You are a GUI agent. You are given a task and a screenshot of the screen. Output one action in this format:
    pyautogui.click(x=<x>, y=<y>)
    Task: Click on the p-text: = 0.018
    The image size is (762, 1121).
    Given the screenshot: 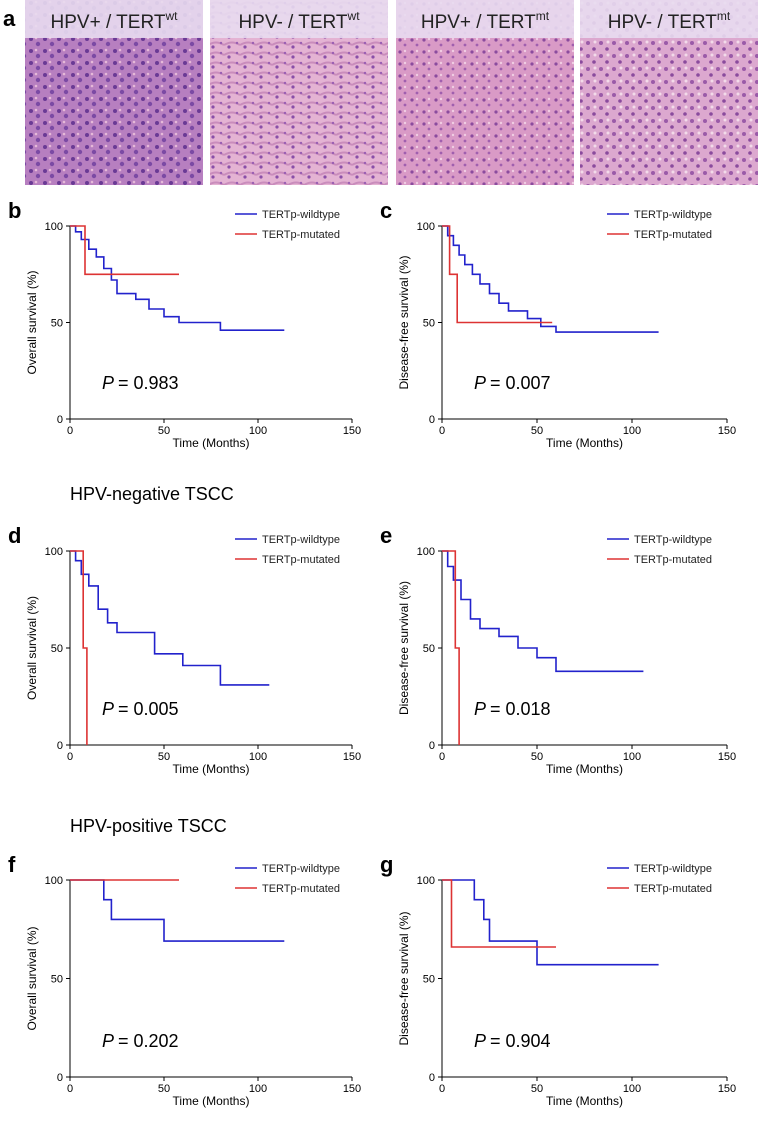 What is the action you would take?
    pyautogui.click(x=520, y=709)
    